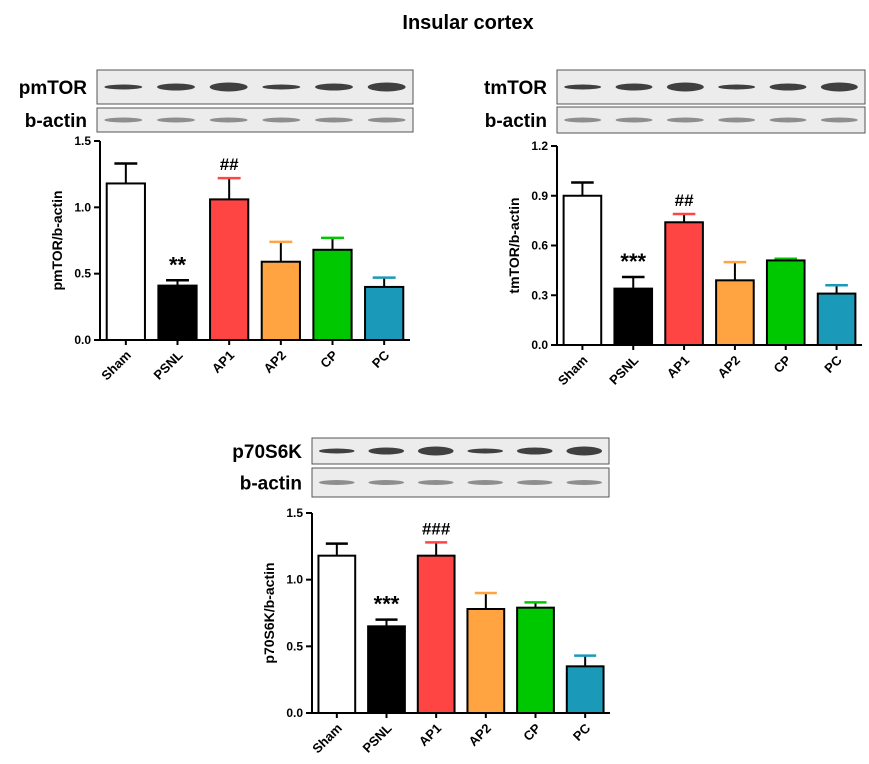  Describe the element at coordinates (57, 240) in the screenshot. I see `y-axis-label: pmTOR/b-actin` at that location.